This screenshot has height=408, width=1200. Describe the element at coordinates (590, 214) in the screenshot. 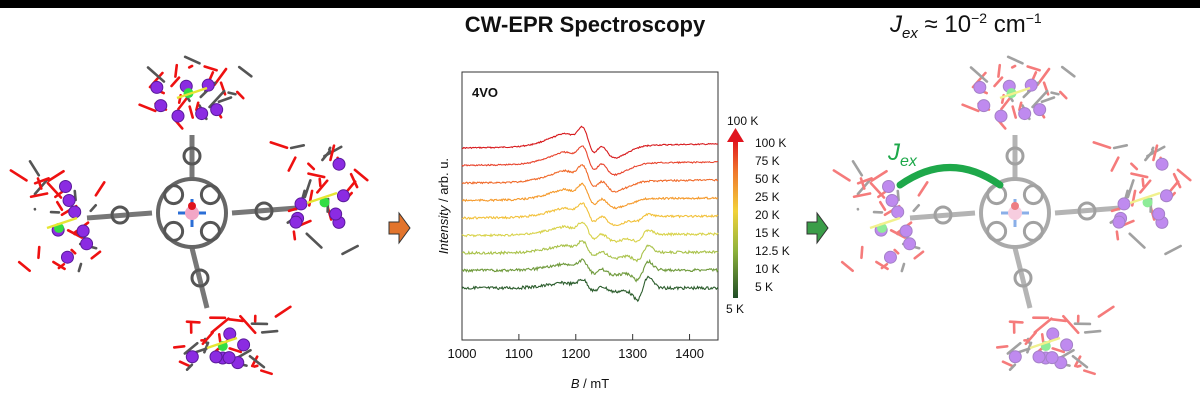

I see `spectra-series` at that location.